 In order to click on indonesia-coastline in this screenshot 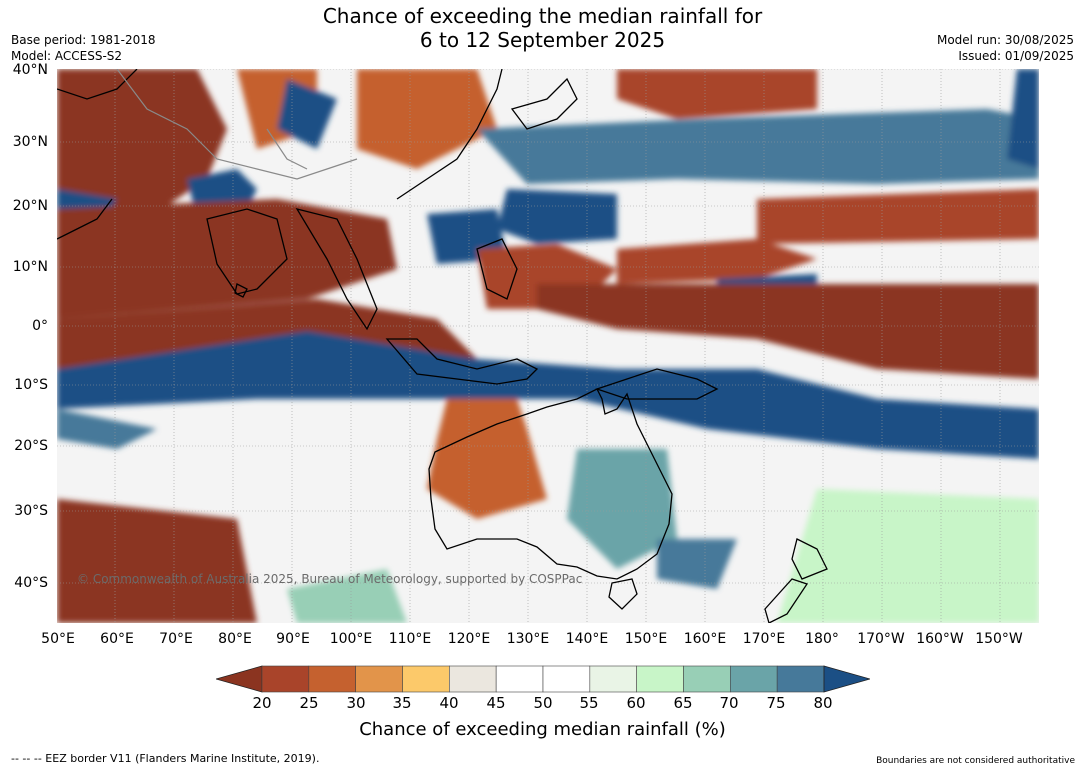, I will do `click(462, 361)`.